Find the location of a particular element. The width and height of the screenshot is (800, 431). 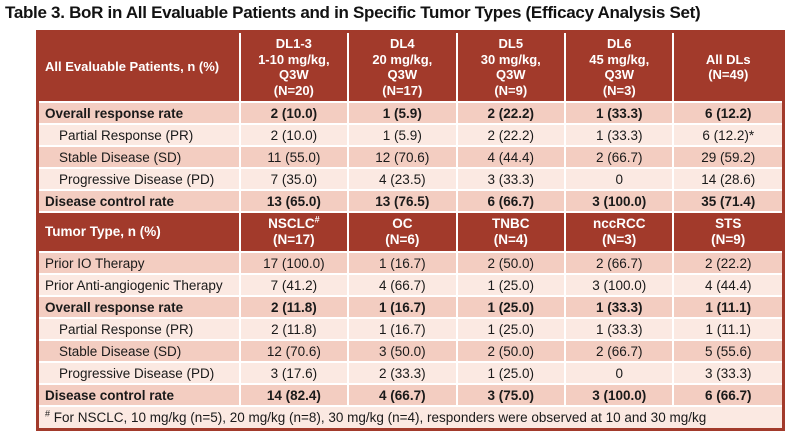

value-cell: 2 (50.0) is located at coordinates (511, 351).